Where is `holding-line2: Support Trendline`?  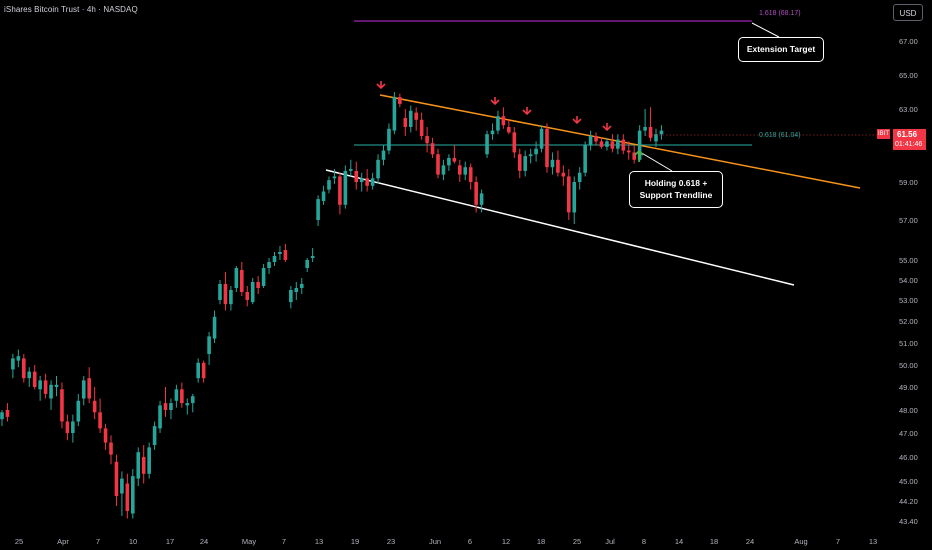 holding-line2: Support Trendline is located at coordinates (676, 195).